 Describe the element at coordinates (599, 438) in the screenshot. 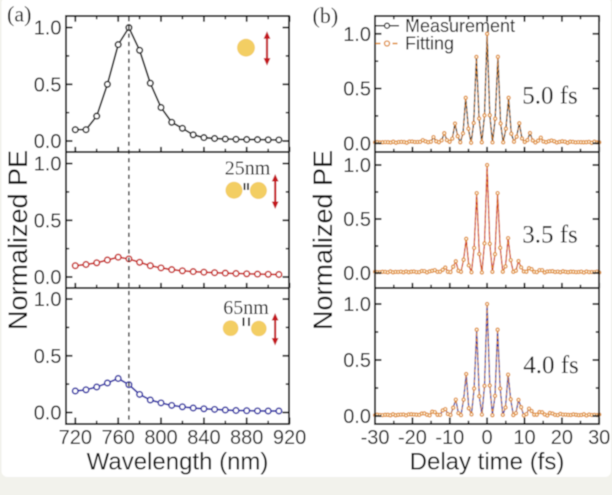

I see `svg-text: 30` at that location.